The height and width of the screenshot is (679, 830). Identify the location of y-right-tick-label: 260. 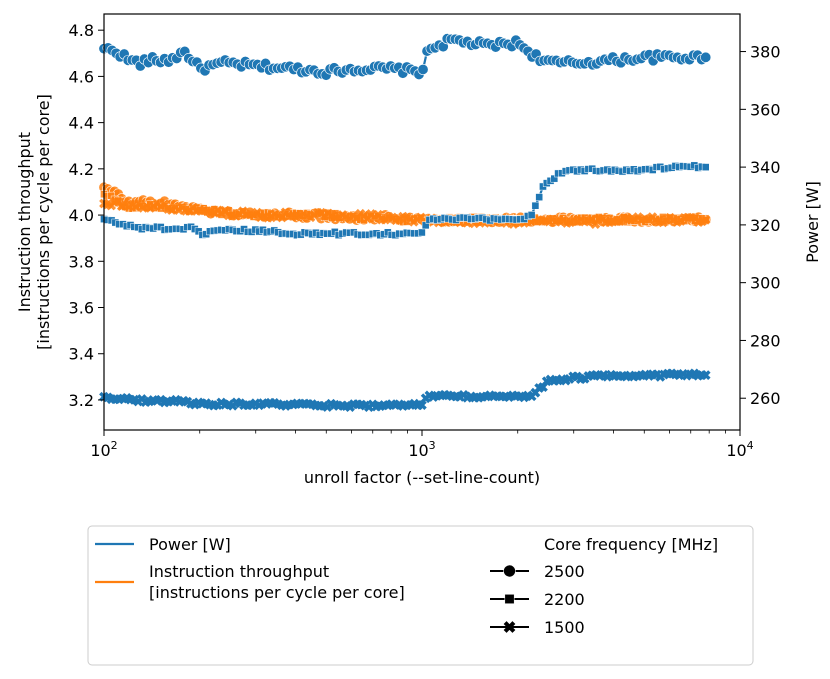
(765, 398).